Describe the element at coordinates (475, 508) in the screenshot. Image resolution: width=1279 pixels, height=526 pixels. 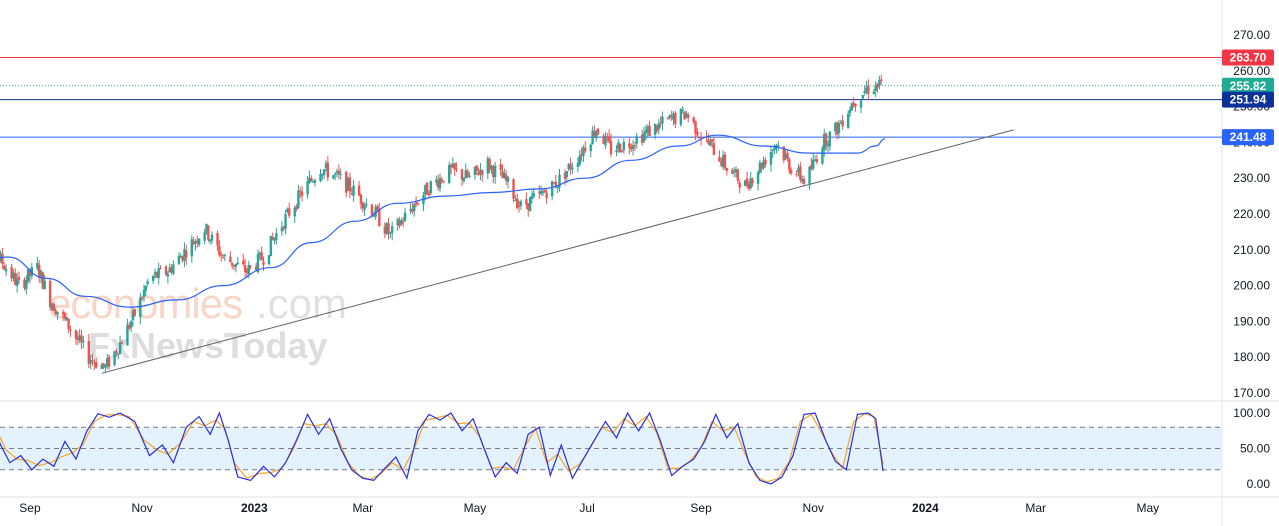
I see `time-tick-label: May` at that location.